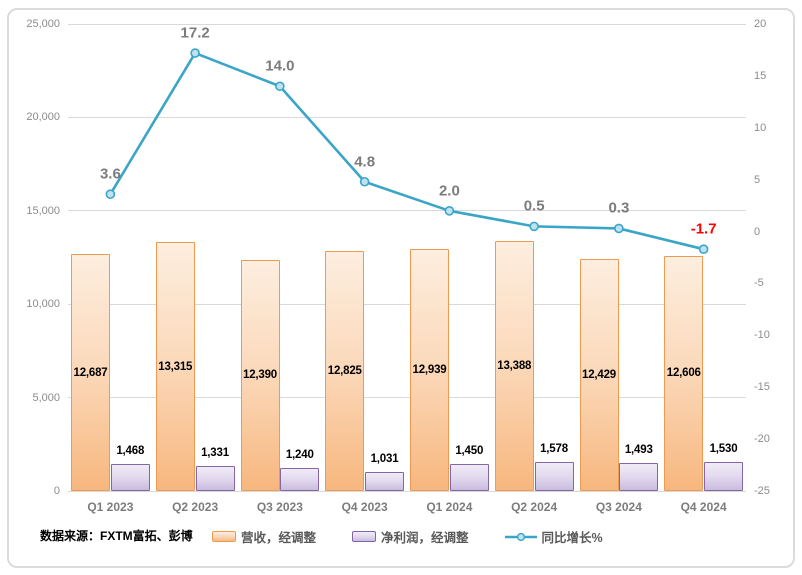  What do you see at coordinates (224, 536) in the screenshot?
I see `revenue-swatch-icon` at bounding box center [224, 536].